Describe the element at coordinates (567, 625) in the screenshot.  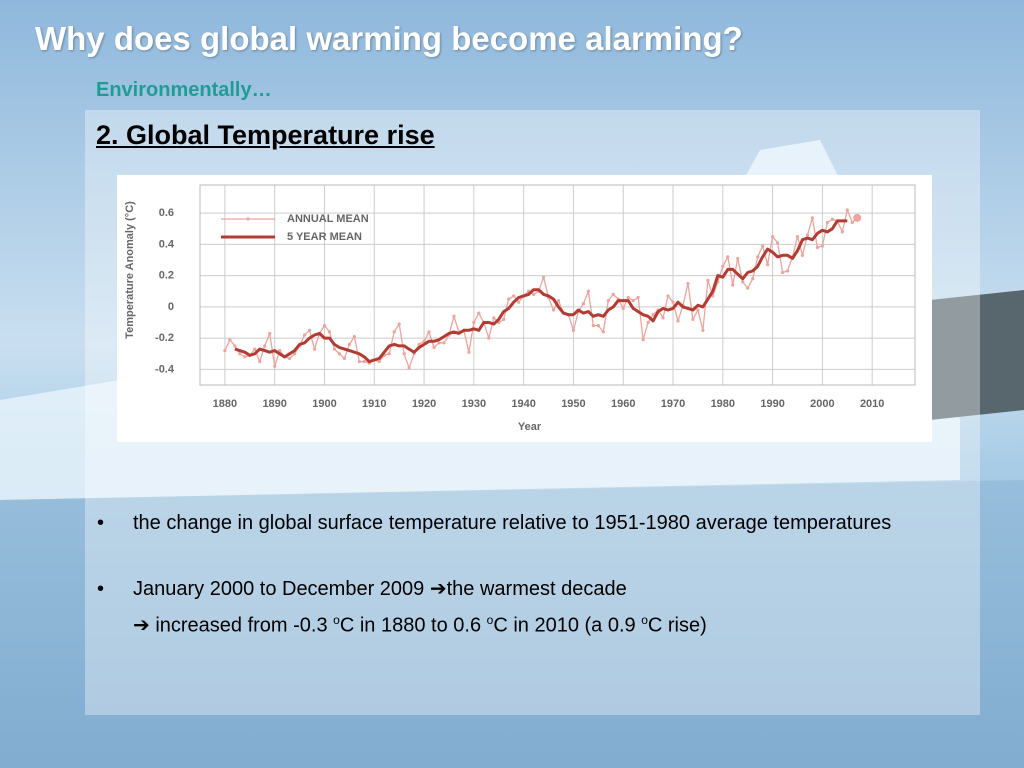
I see `text: C in 2010 (a 0.9` at that location.